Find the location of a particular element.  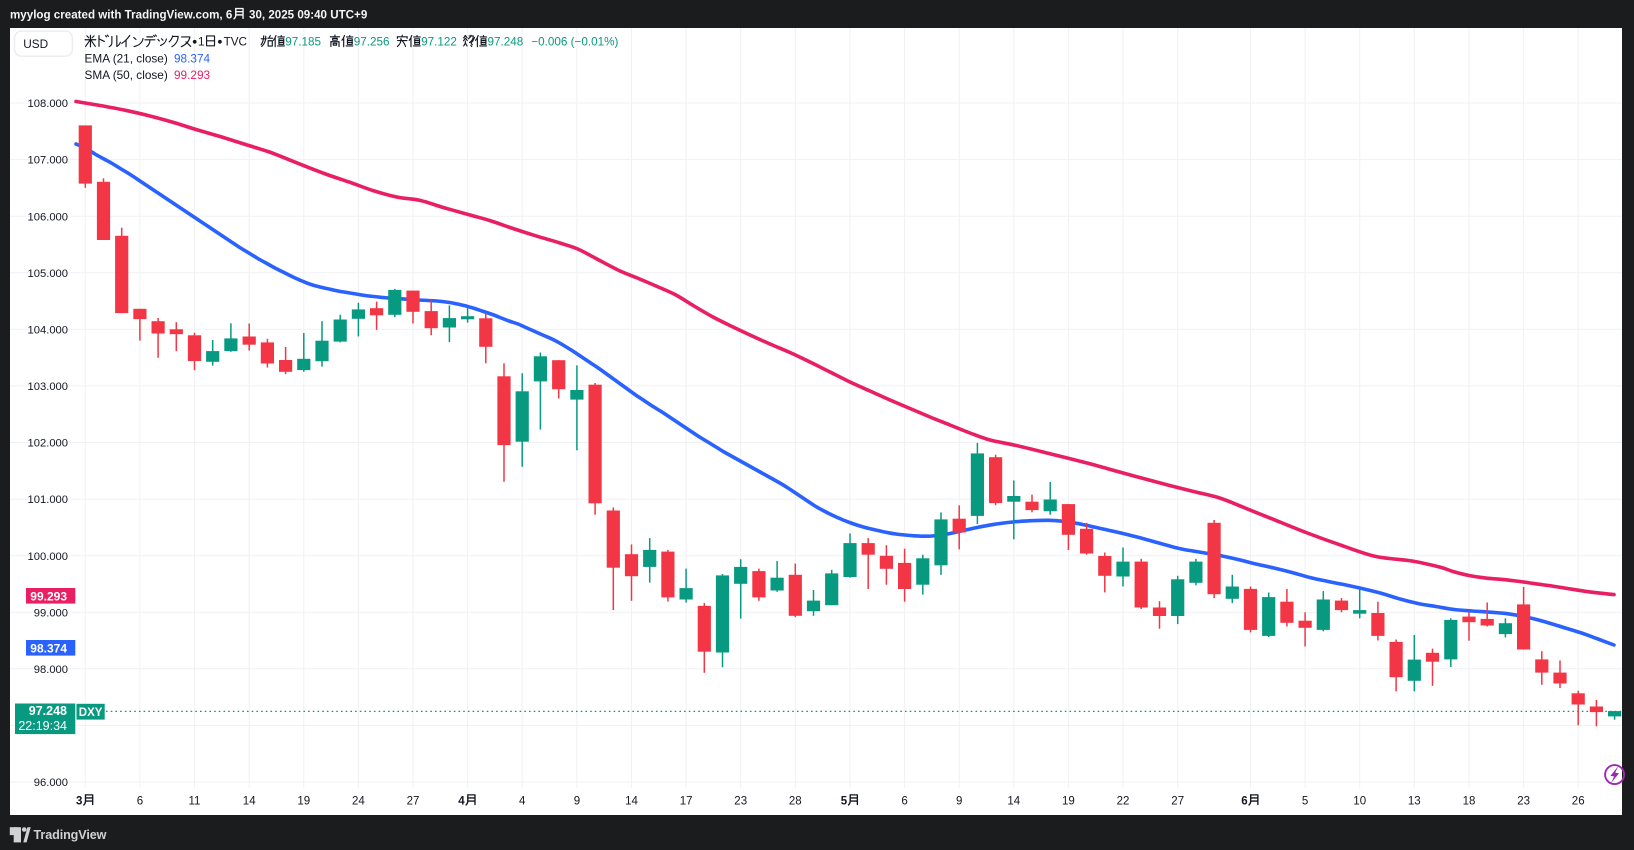

svg-text: SMA (50, close) is located at coordinates (126, 75).